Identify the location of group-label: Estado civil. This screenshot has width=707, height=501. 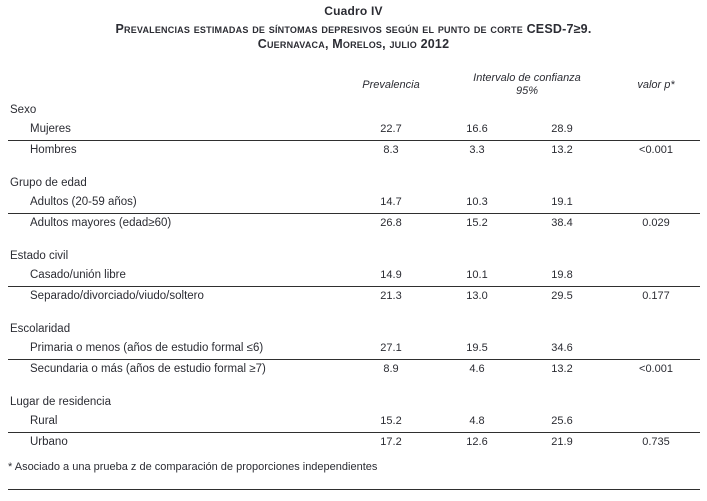
(39, 256).